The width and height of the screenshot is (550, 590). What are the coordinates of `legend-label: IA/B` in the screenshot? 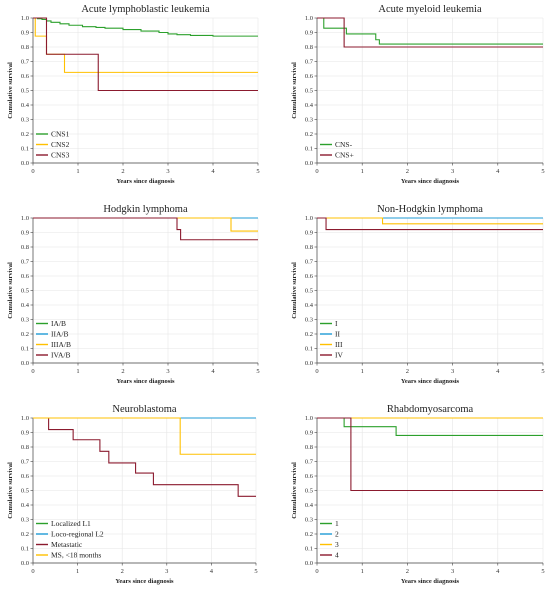 It's located at (58, 323).